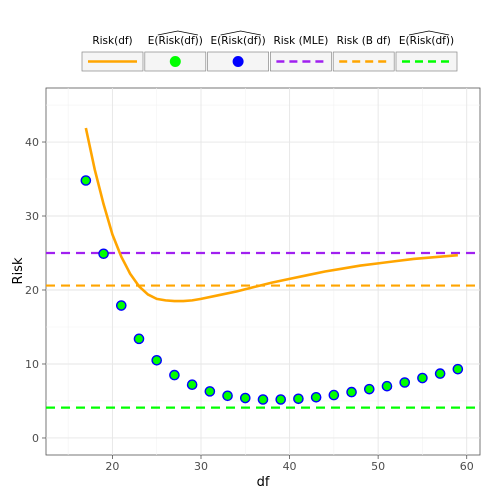 The width and height of the screenshot is (498, 498). What do you see at coordinates (112, 53) in the screenshot?
I see `legend-entry: Risk(df)` at bounding box center [112, 53].